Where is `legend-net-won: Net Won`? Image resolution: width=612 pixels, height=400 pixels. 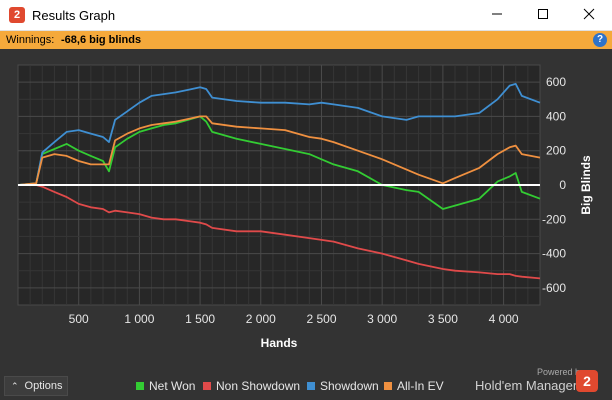
legend-net-won: Net Won is located at coordinates (165, 386).